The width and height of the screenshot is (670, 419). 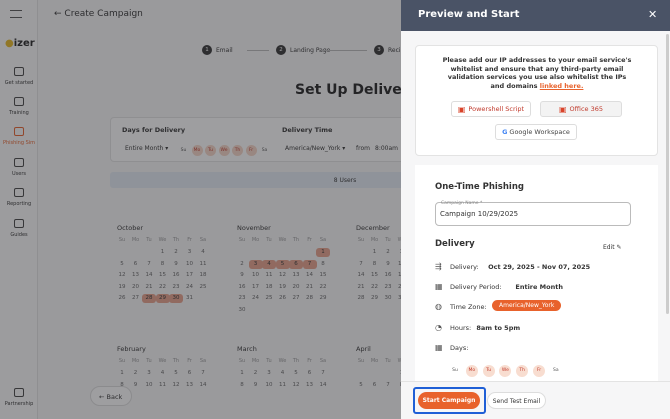 I want to click on weekday-chip: Mo, so click(x=197, y=150).